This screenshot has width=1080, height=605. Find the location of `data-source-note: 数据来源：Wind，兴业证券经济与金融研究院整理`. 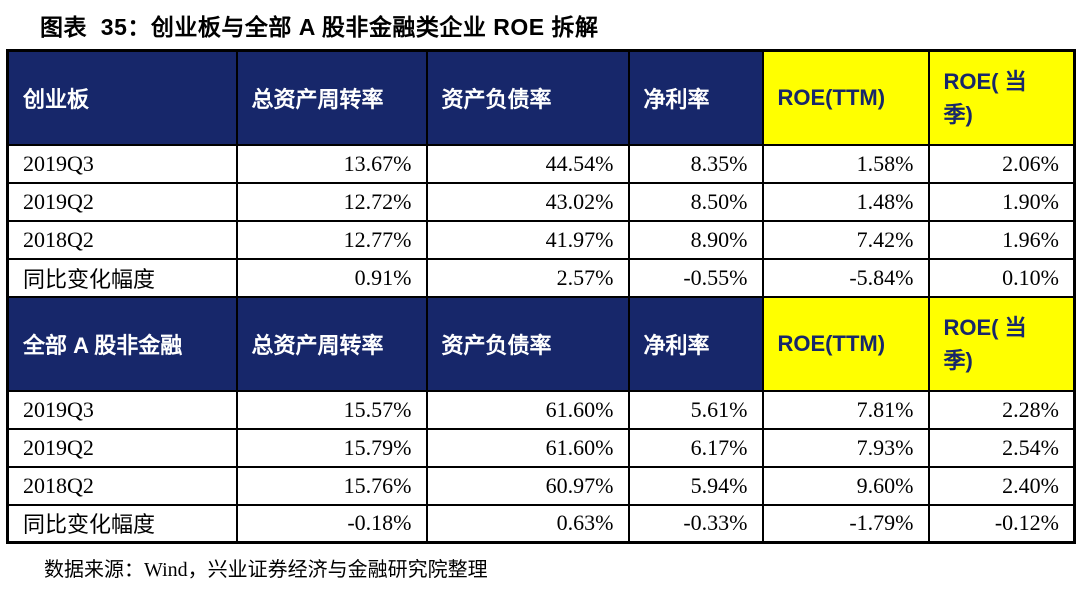

data-source-note: 数据来源：Wind，兴业证券经济与金融研究院整理 is located at coordinates (266, 570).